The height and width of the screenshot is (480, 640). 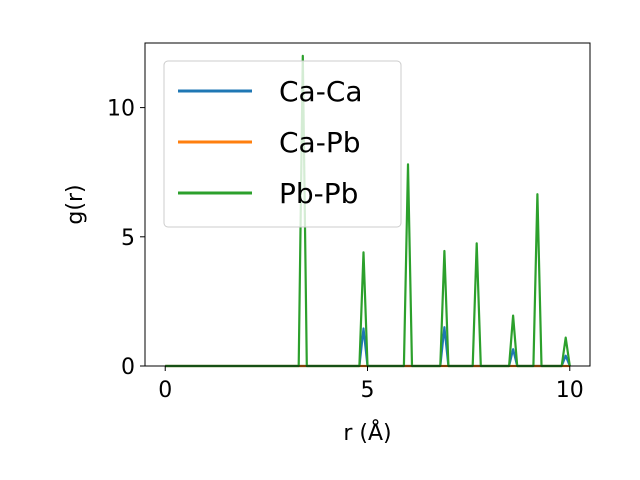 What do you see at coordinates (121, 109) in the screenshot?
I see `y-tick-label: 10` at bounding box center [121, 109].